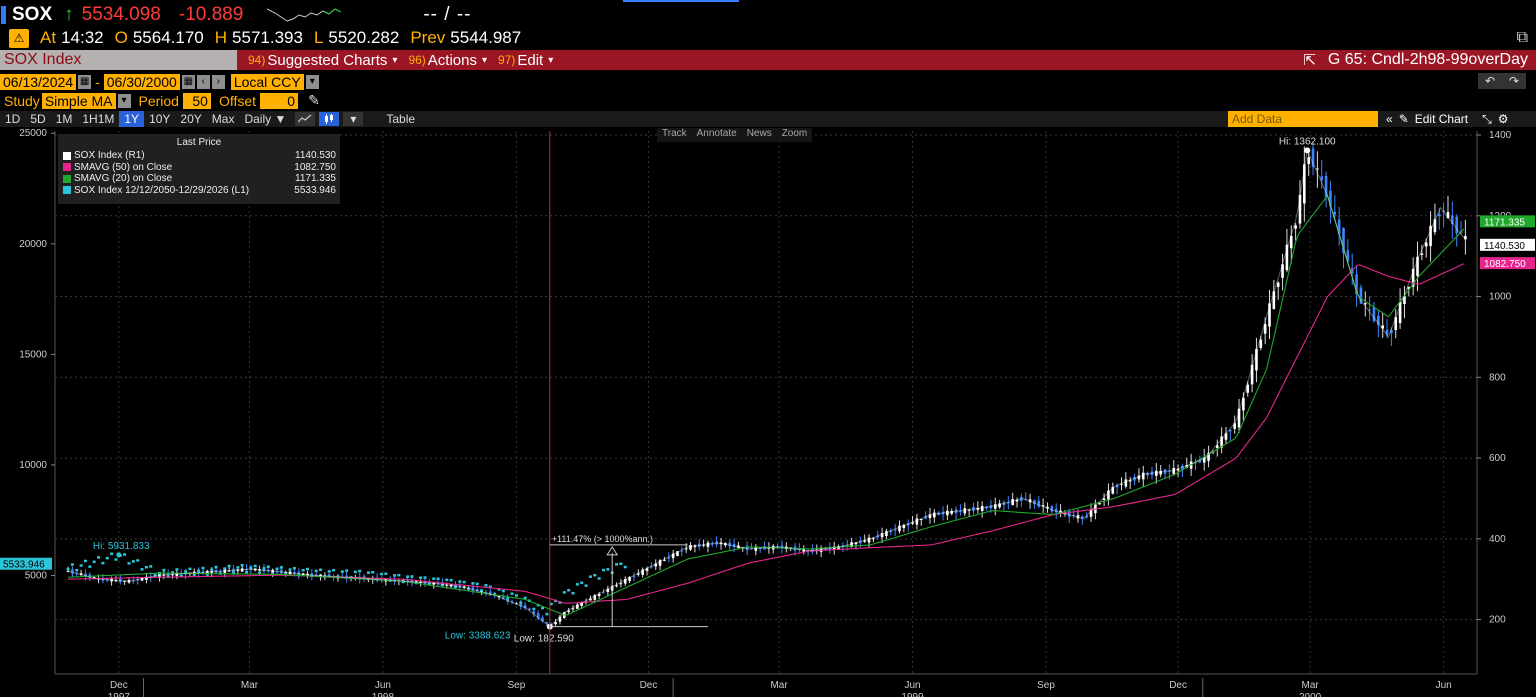  Describe the element at coordinates (447, 60) in the screenshot. I see `menu-actions: 96) Actions ▾` at that location.